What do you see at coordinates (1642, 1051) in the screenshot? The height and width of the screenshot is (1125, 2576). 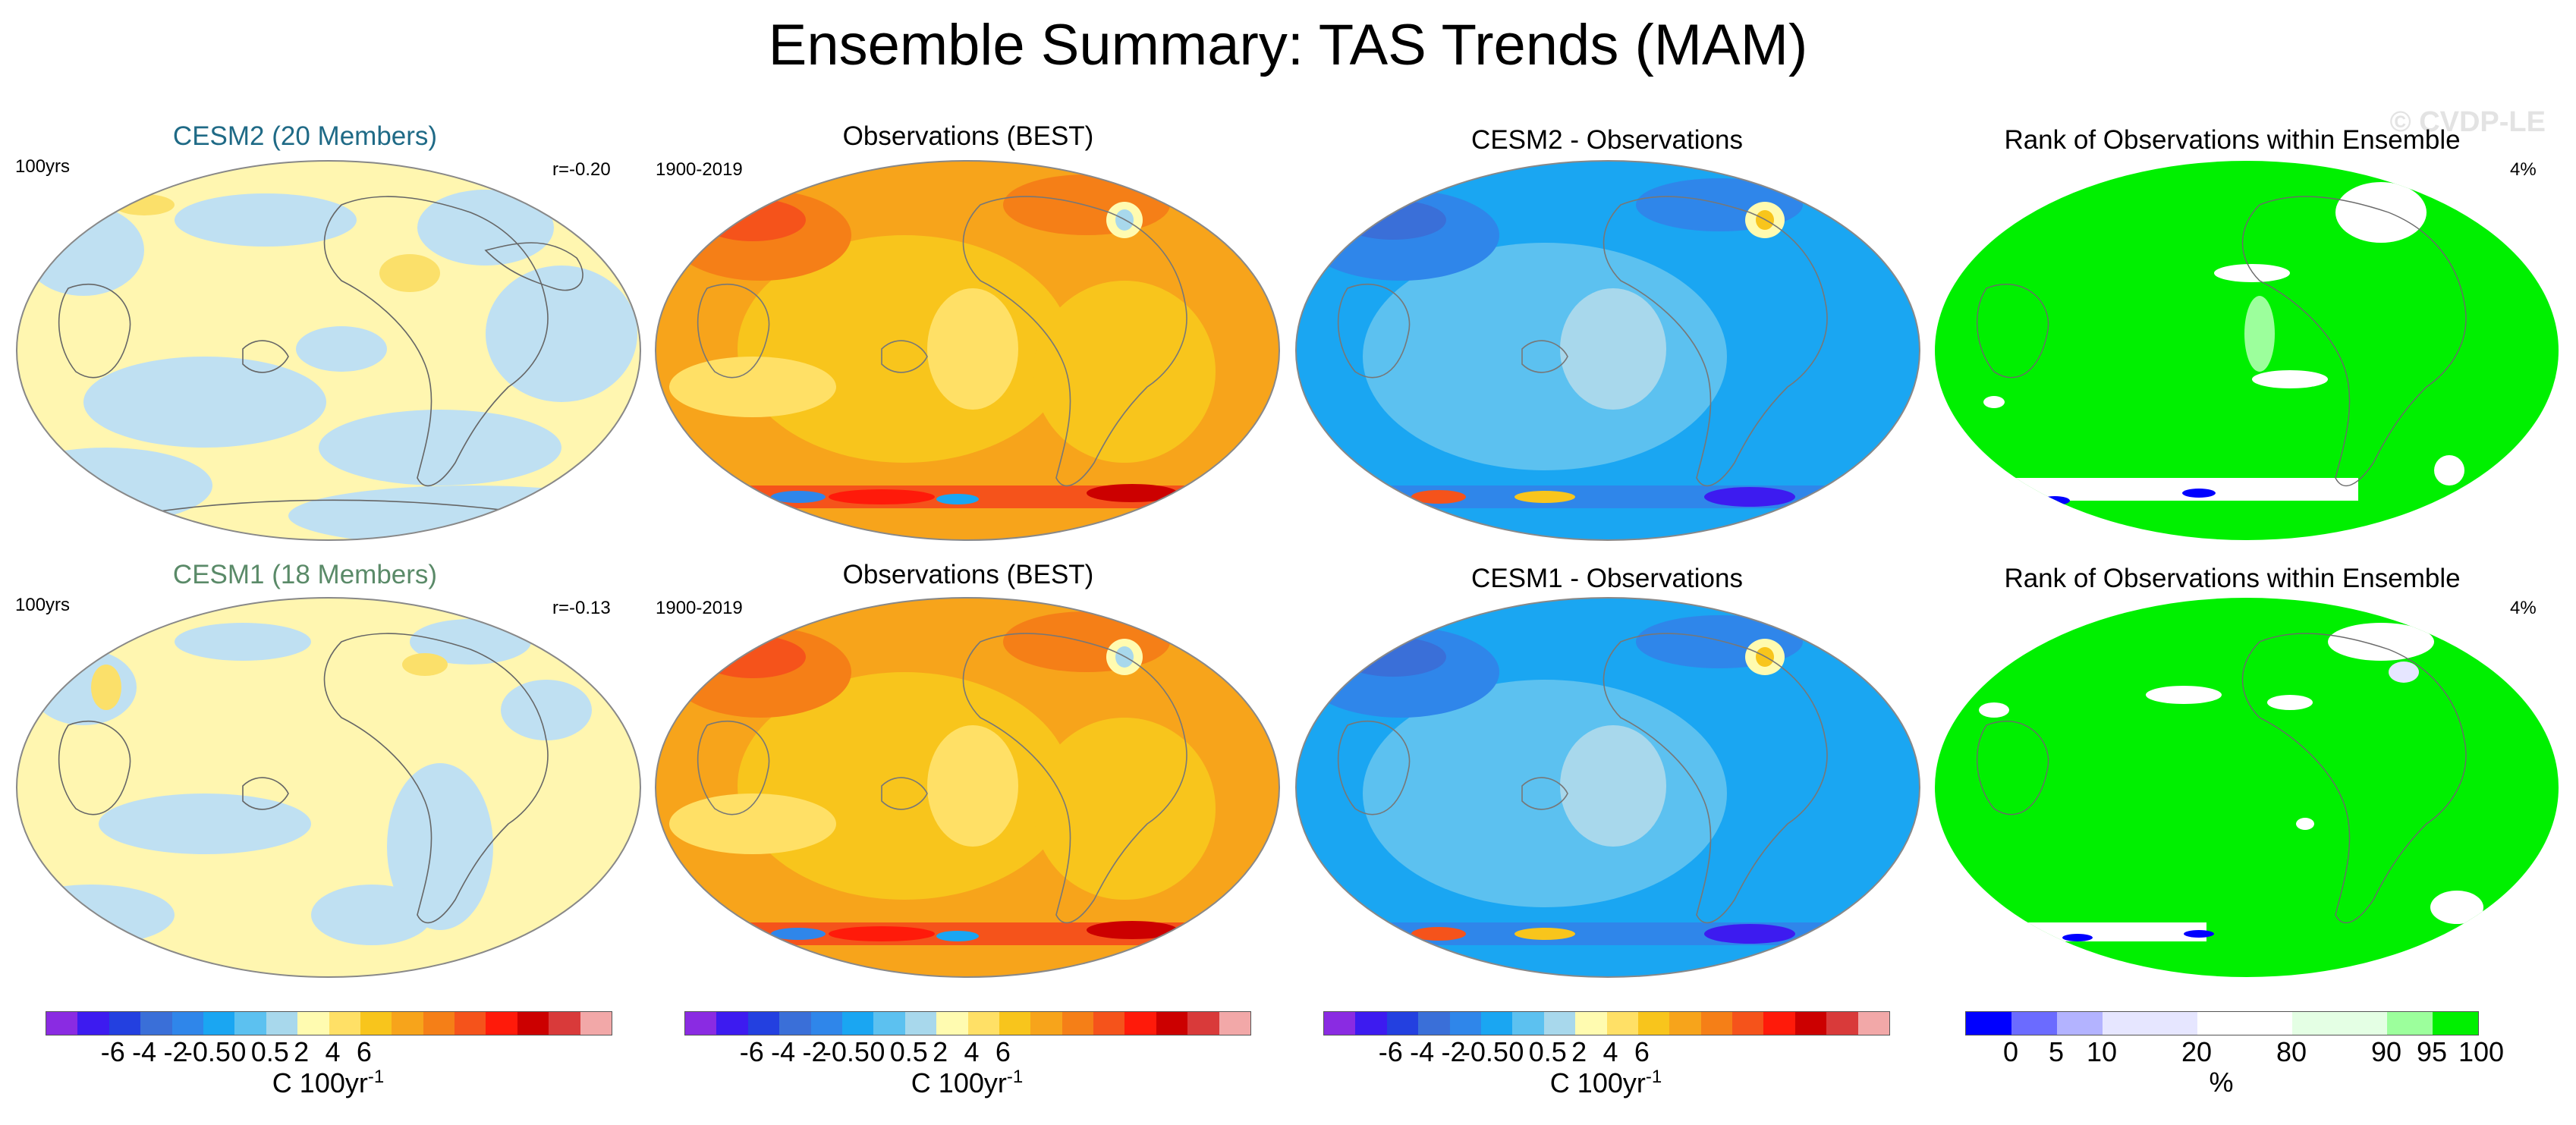 I see `colorbar-tick-label: 6` at bounding box center [1642, 1051].